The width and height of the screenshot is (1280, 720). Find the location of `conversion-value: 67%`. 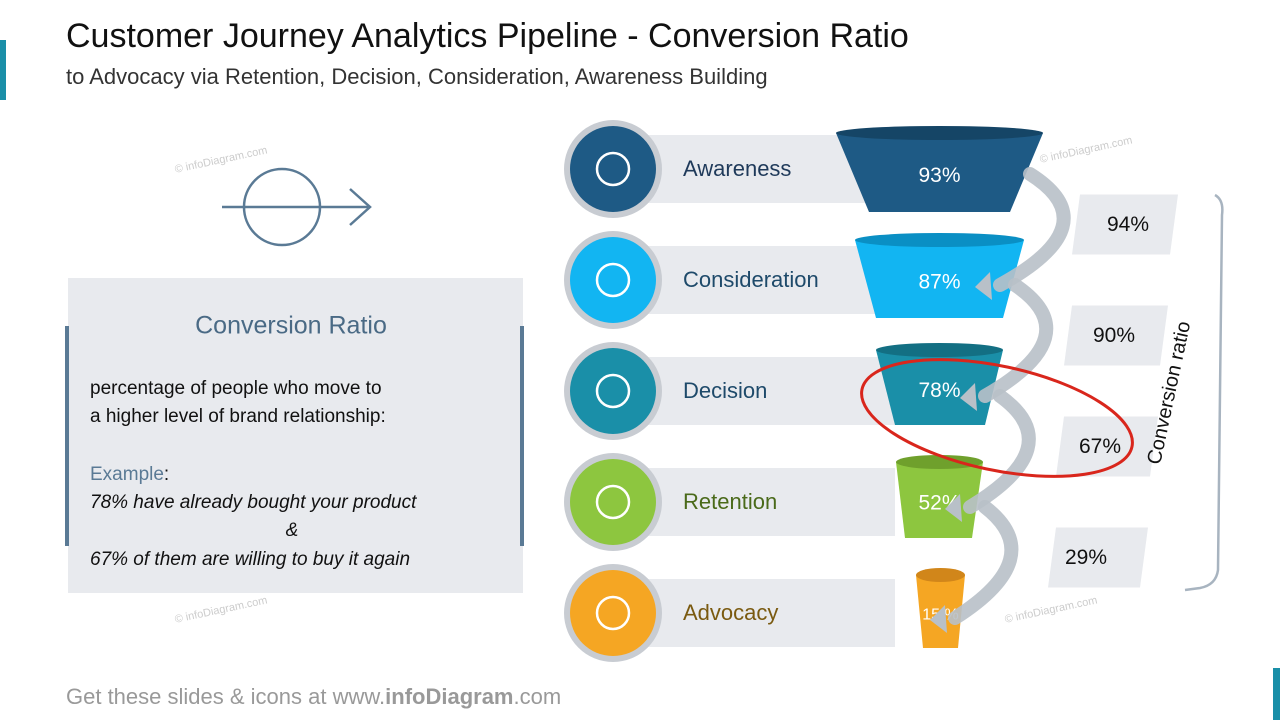

conversion-value: 67% is located at coordinates (1100, 446).